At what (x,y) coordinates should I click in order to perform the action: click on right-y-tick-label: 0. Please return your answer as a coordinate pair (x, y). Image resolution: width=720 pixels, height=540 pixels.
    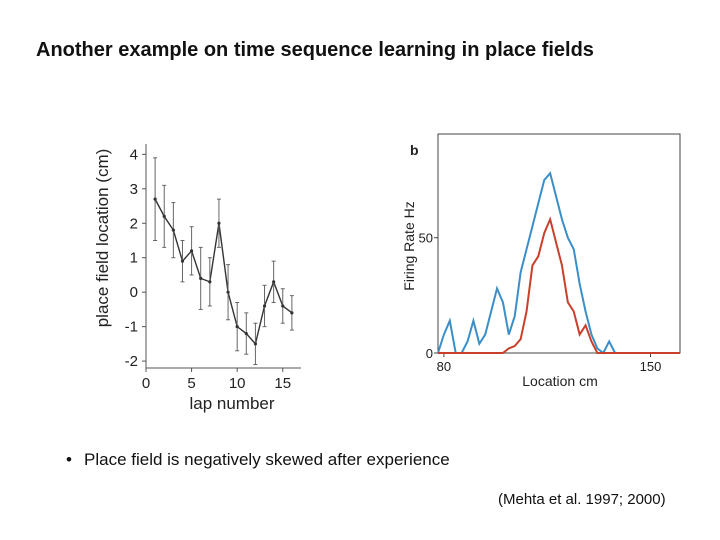
    Looking at the image, I should click on (429, 353).